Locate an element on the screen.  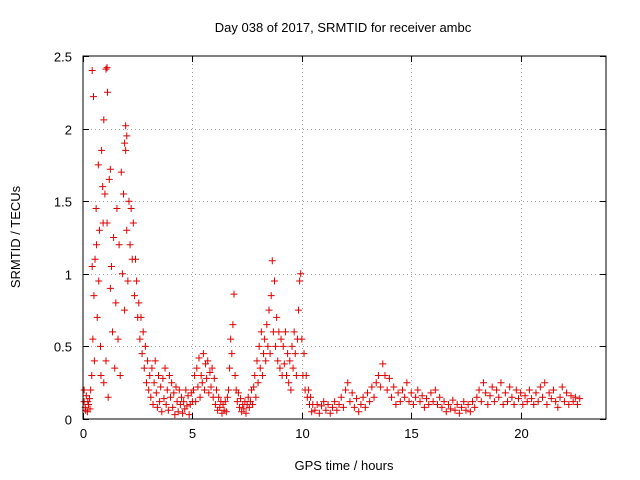
y-tick-label: 1.5 is located at coordinates (63, 202).